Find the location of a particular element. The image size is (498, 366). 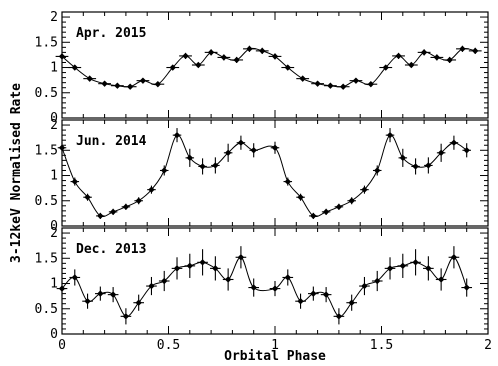

panel-label: Dec. 2013 is located at coordinates (111, 249).